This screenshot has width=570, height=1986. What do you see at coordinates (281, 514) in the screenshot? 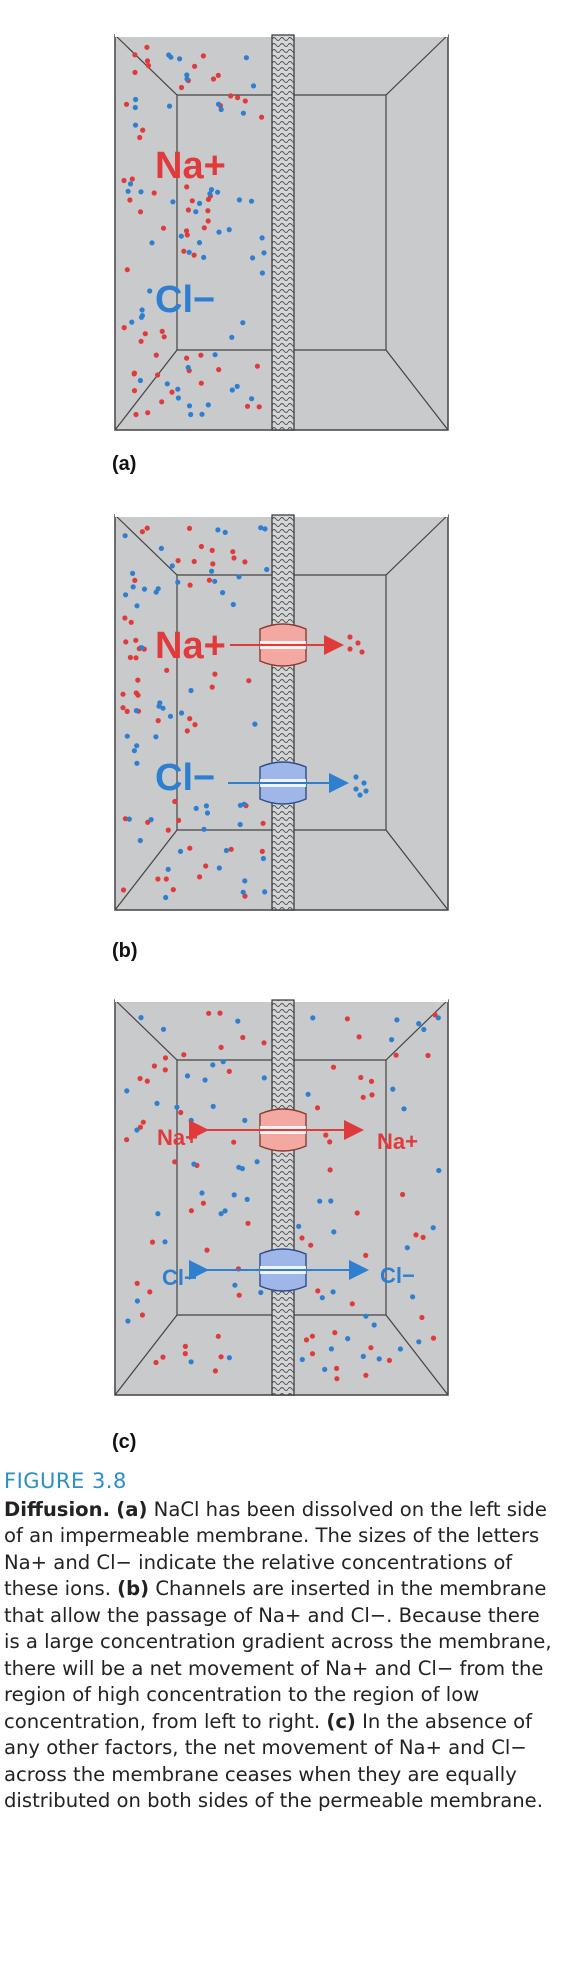
I see `box-top-rim` at bounding box center [281, 514].